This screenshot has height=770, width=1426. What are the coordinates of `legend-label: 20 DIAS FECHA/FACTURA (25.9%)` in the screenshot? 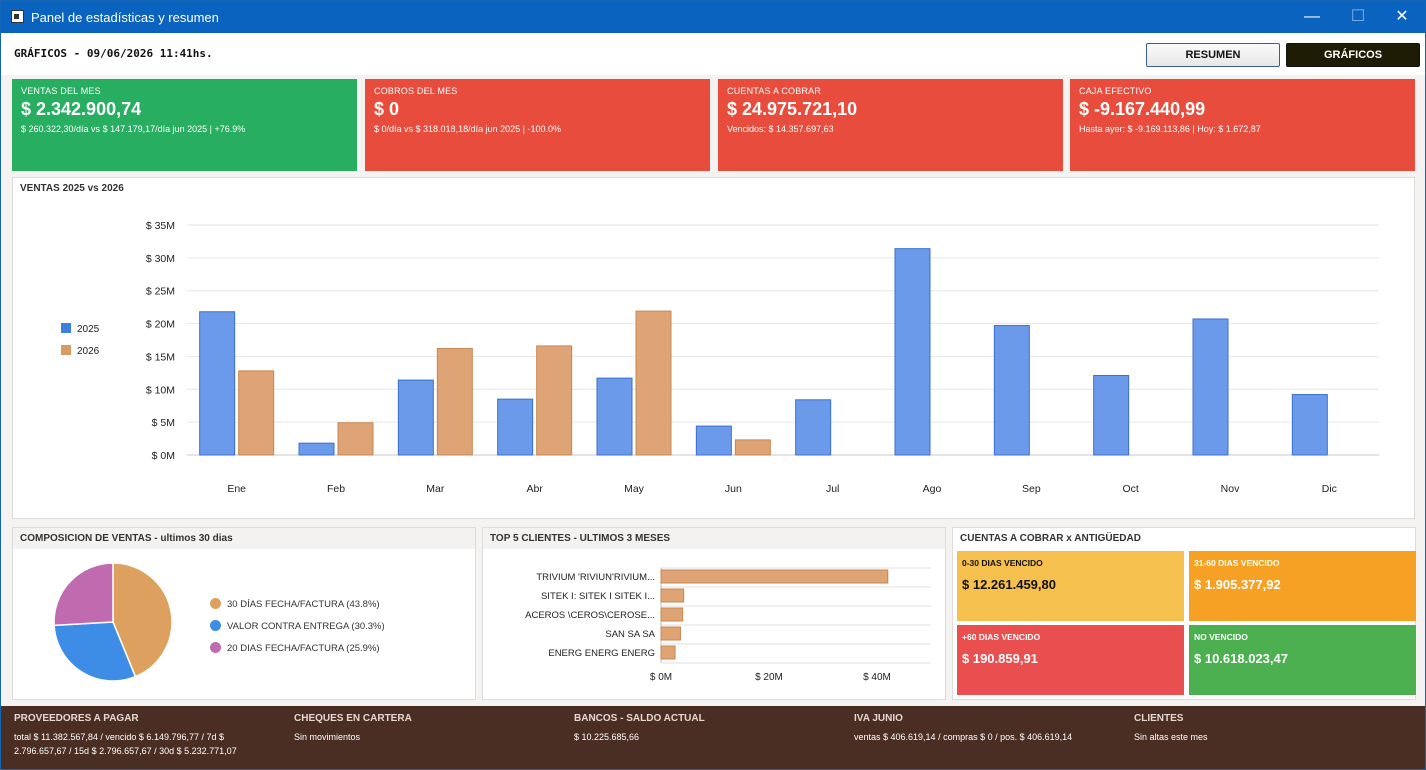 It's located at (303, 648).